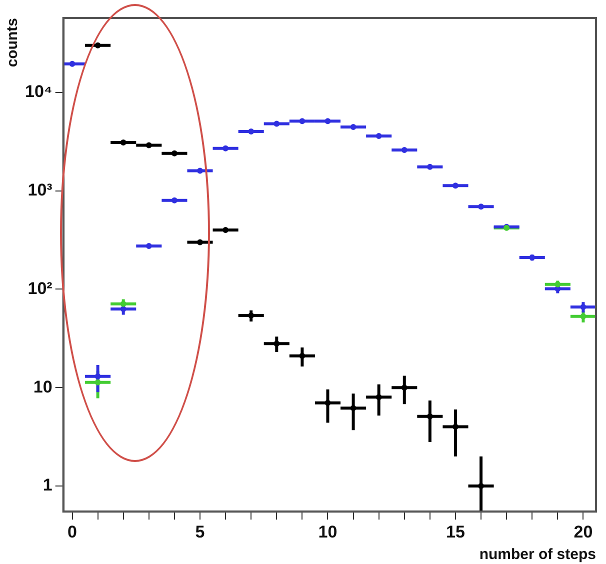 The width and height of the screenshot is (606, 564). I want to click on x-tick-label: 20, so click(583, 532).